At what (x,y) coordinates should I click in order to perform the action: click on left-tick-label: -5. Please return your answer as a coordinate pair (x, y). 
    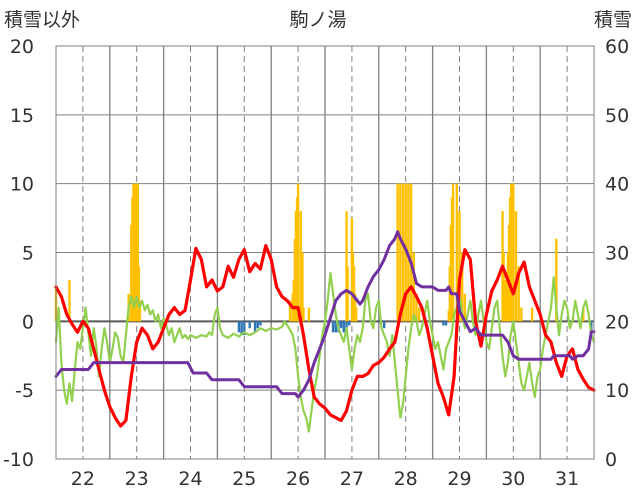
    Looking at the image, I should click on (24, 391).